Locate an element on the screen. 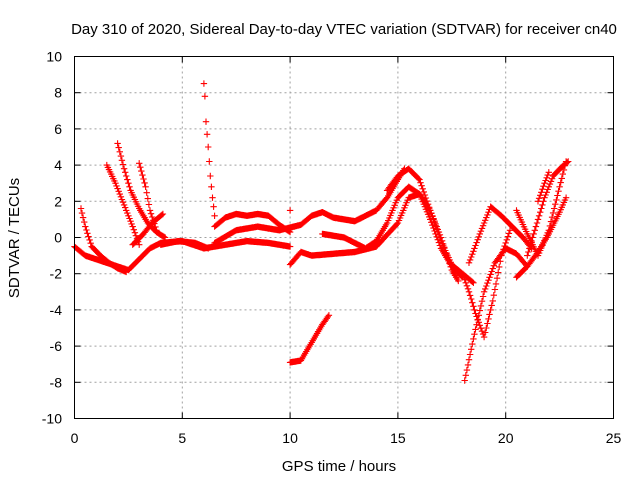 The image size is (640, 480). x-tick-label: 0 is located at coordinates (75, 438).